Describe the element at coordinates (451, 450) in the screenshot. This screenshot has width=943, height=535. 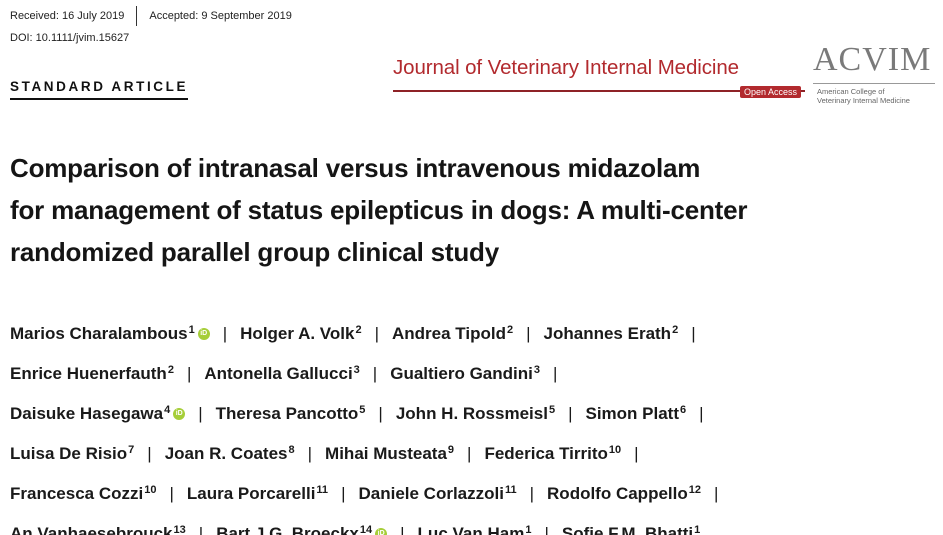
I see `affiliation-number: 9` at that location.